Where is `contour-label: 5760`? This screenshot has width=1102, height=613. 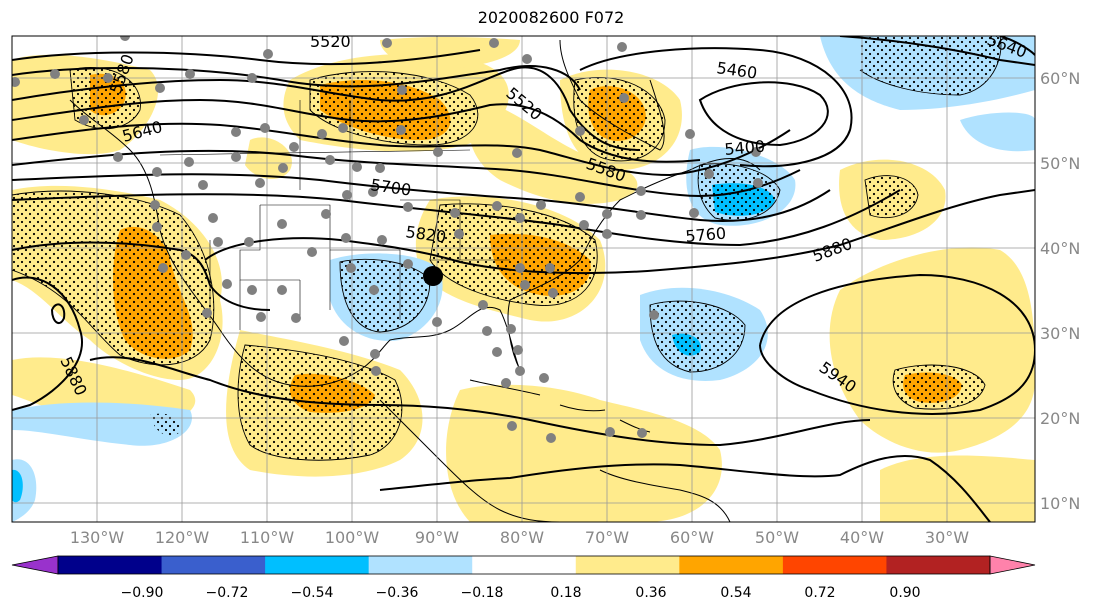
contour-label: 5760 is located at coordinates (706, 235).